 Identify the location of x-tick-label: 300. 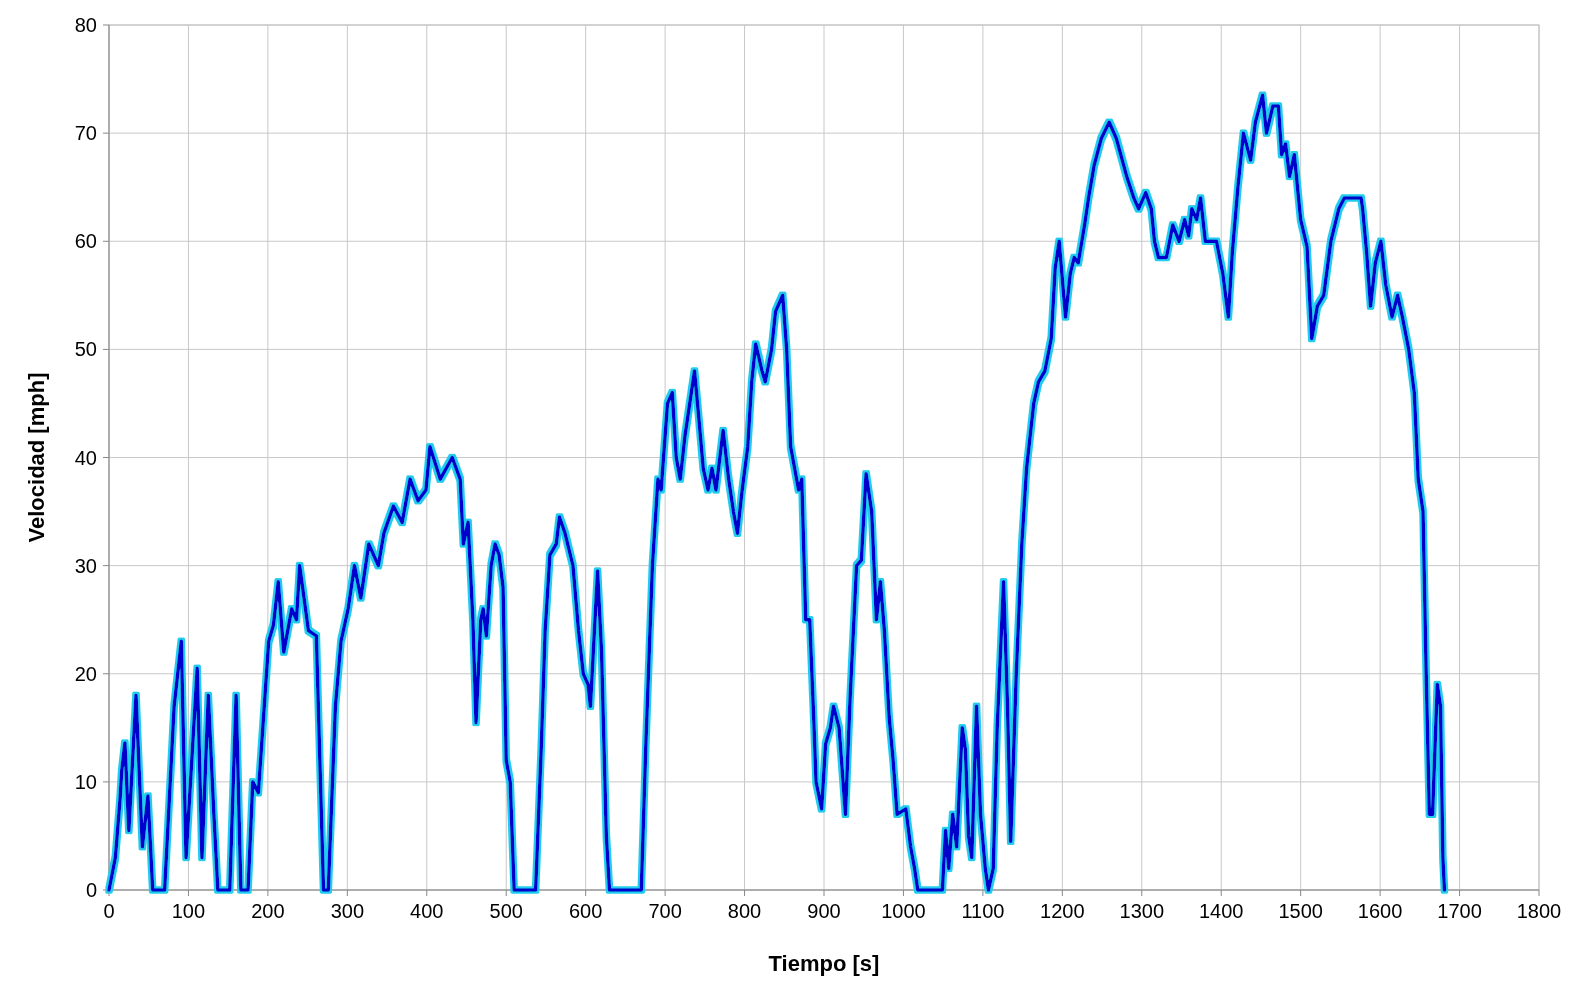
(347, 911).